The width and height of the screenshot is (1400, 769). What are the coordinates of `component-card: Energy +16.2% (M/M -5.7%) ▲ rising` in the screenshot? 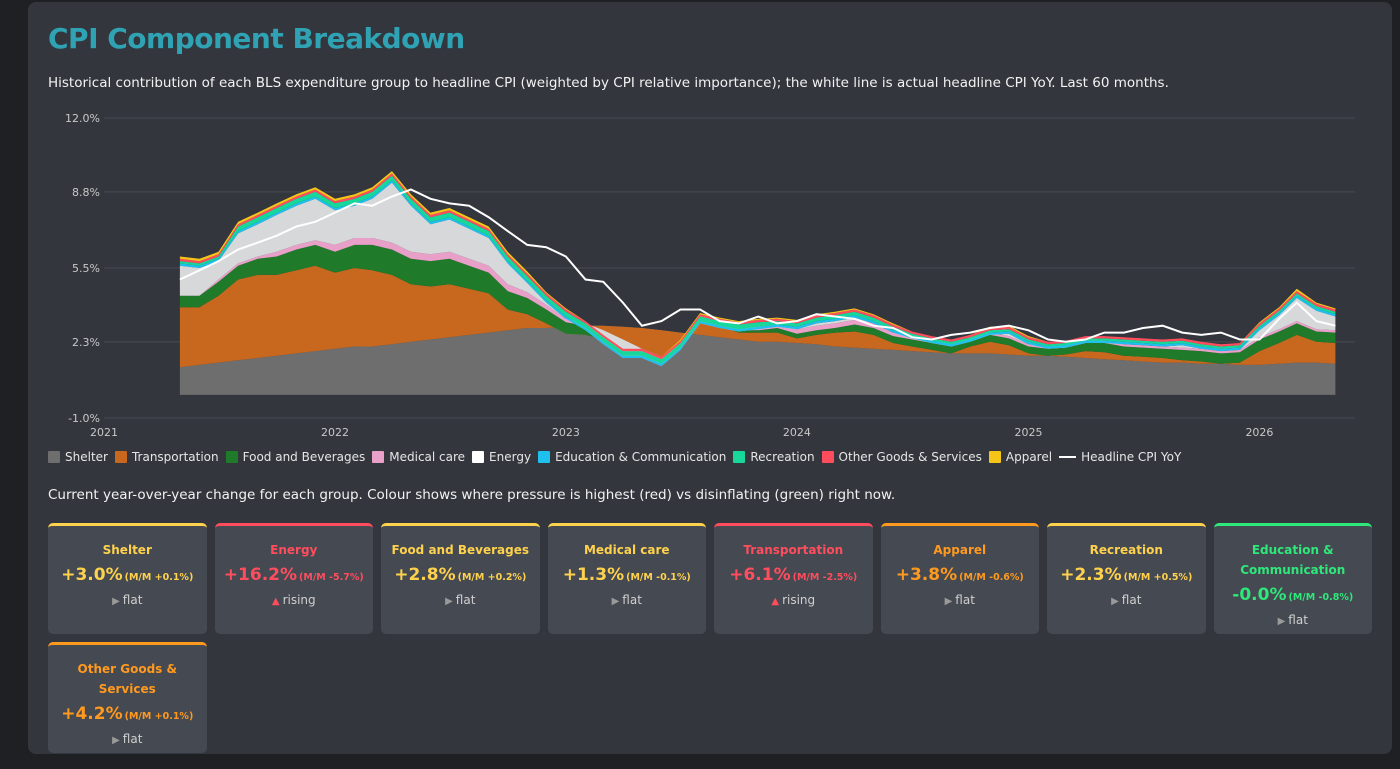 It's located at (294, 578).